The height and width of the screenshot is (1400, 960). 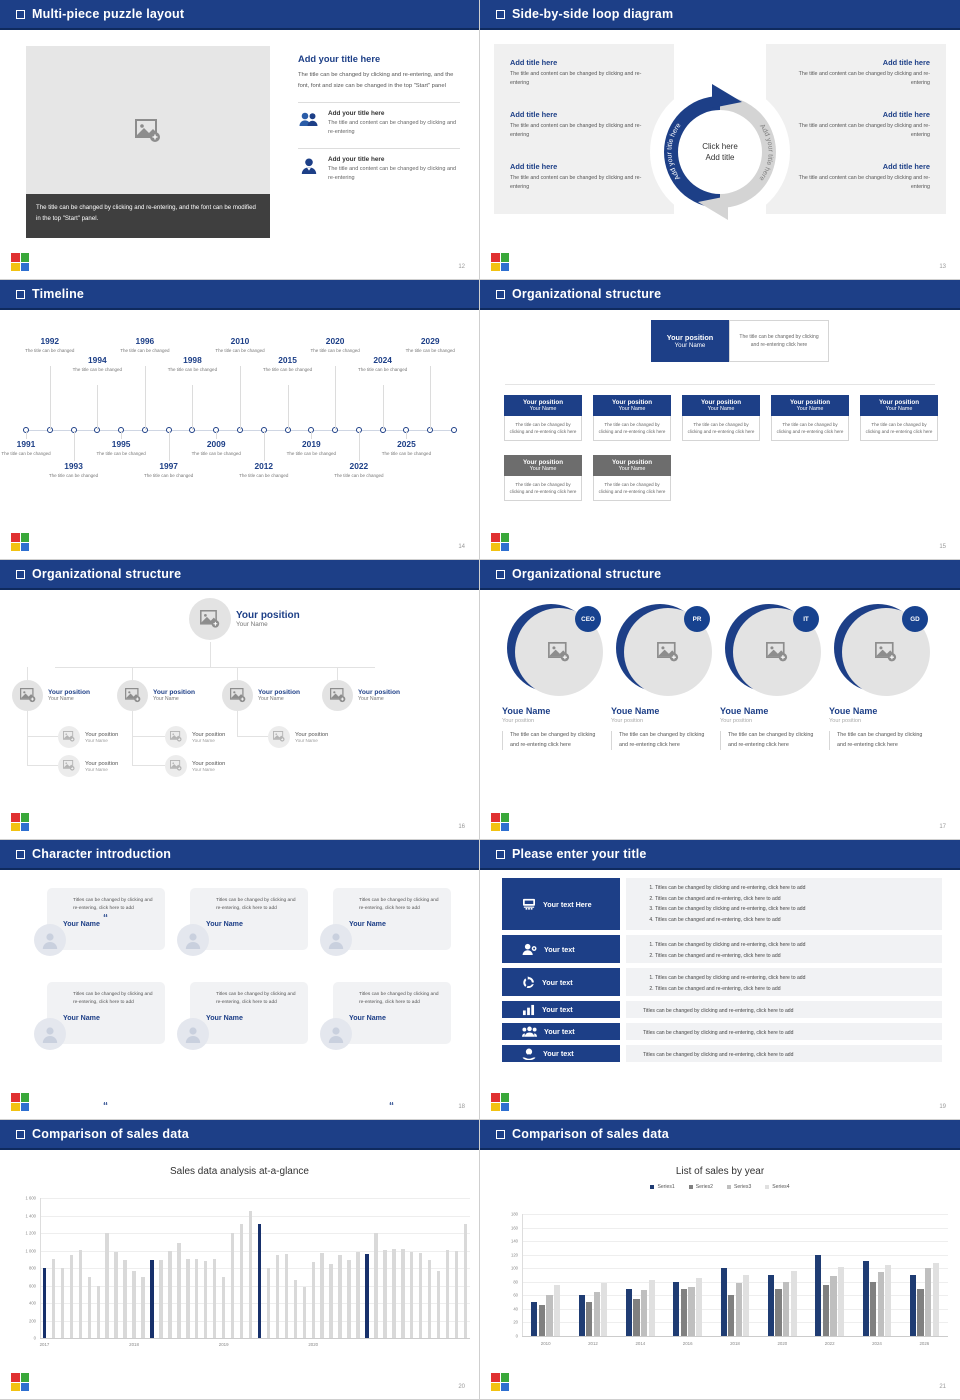 I want to click on row-button: Your text Here, so click(x=561, y=904).